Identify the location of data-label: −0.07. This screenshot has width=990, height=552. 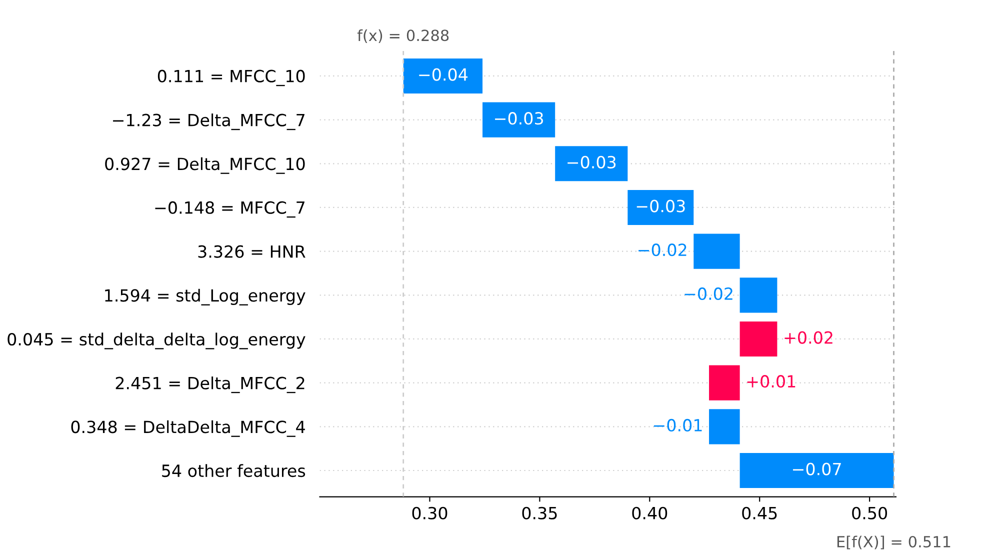
(817, 469).